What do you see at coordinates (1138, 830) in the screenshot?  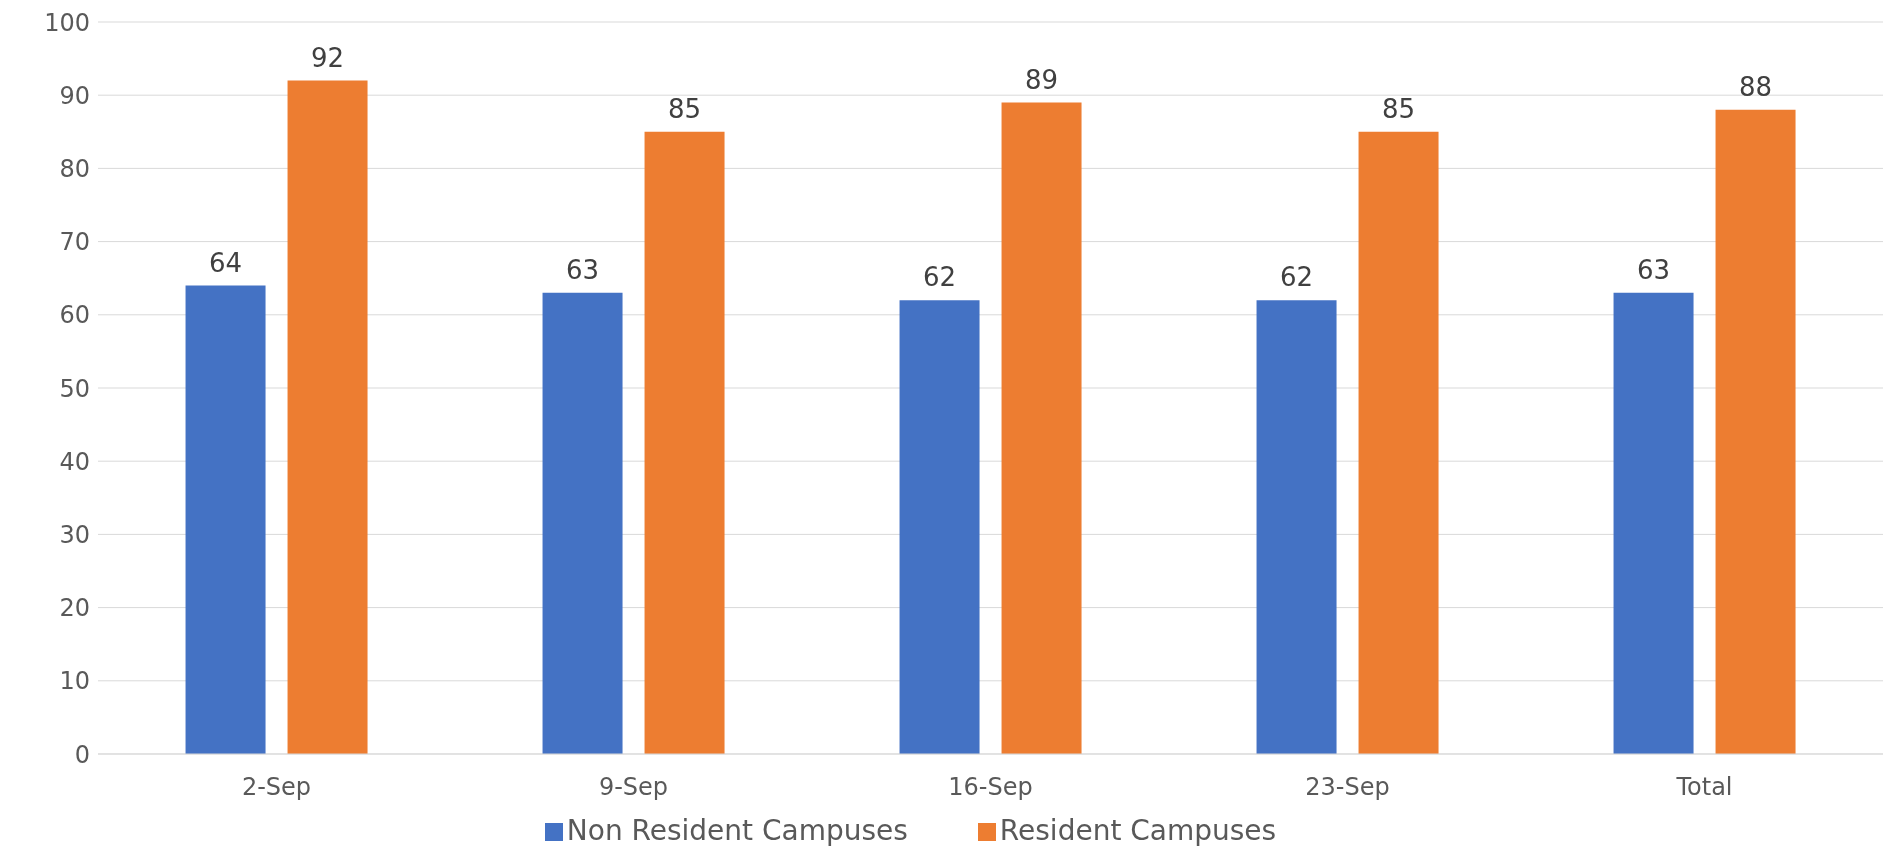 I see `legend-label: Resident Campuses` at bounding box center [1138, 830].